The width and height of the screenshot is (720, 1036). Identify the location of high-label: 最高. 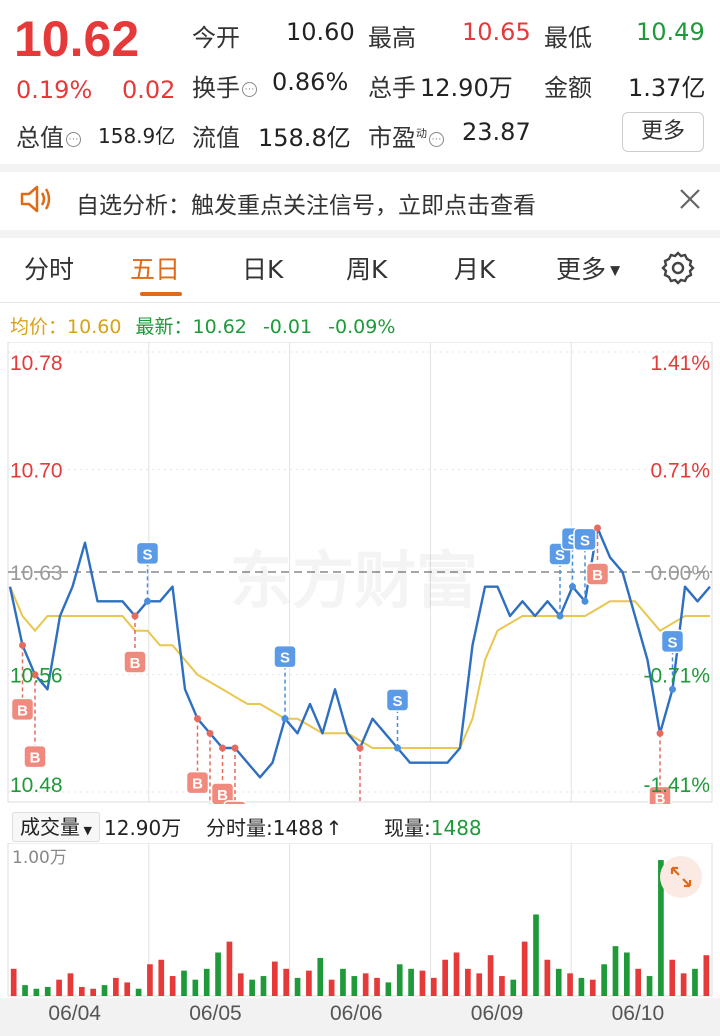
(392, 38).